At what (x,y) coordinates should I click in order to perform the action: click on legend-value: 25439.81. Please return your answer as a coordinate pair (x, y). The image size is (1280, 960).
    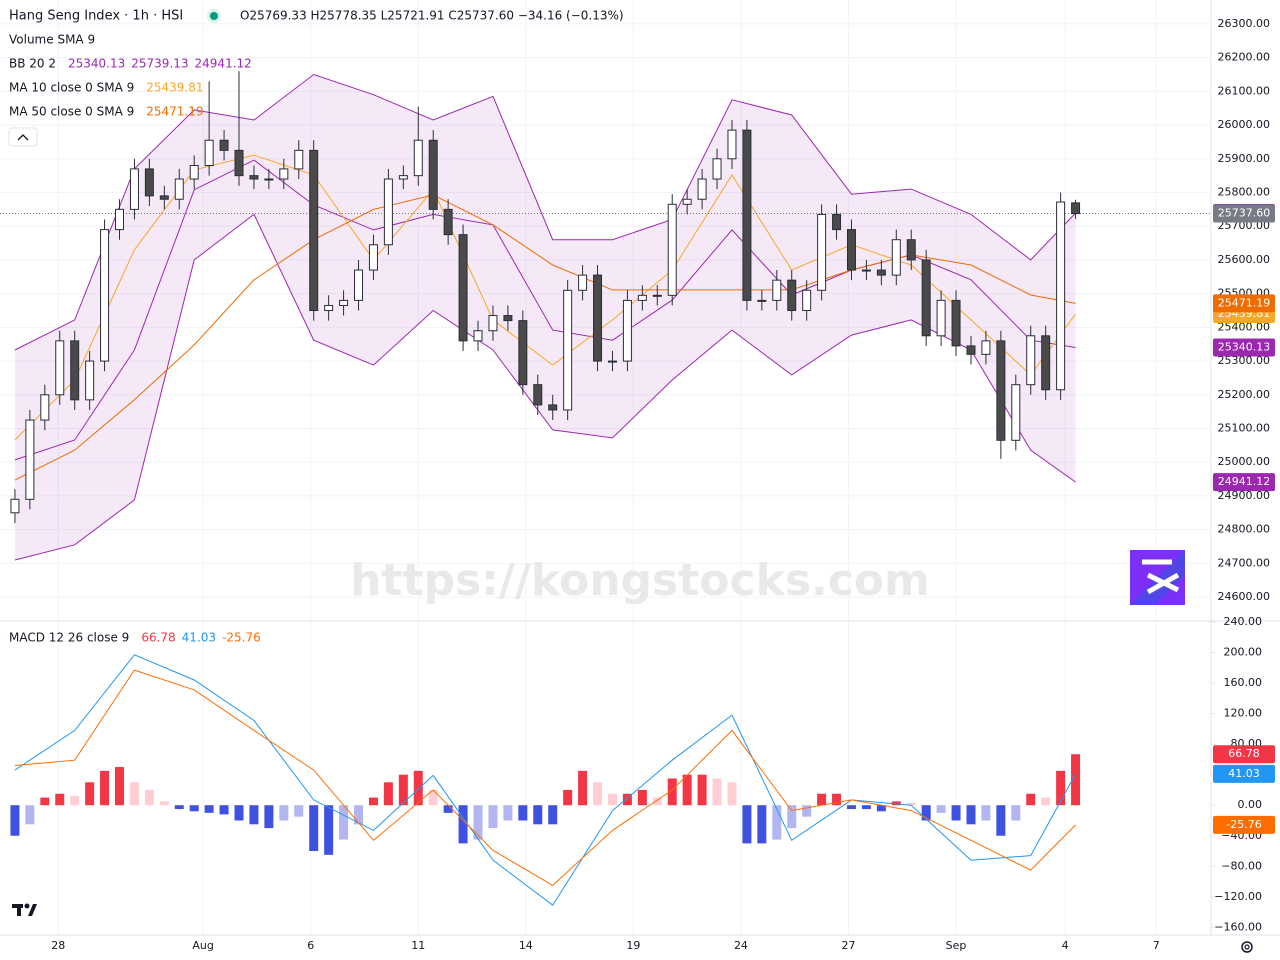
    Looking at the image, I should click on (174, 88).